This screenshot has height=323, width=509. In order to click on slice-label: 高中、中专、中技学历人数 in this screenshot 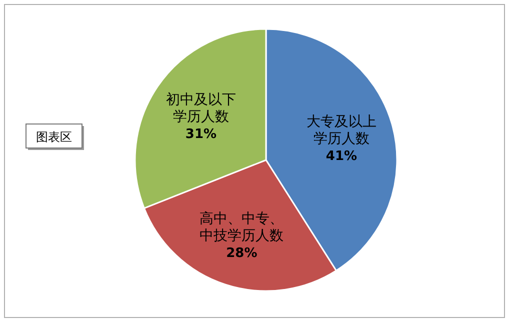, I will do `click(242, 227)`.